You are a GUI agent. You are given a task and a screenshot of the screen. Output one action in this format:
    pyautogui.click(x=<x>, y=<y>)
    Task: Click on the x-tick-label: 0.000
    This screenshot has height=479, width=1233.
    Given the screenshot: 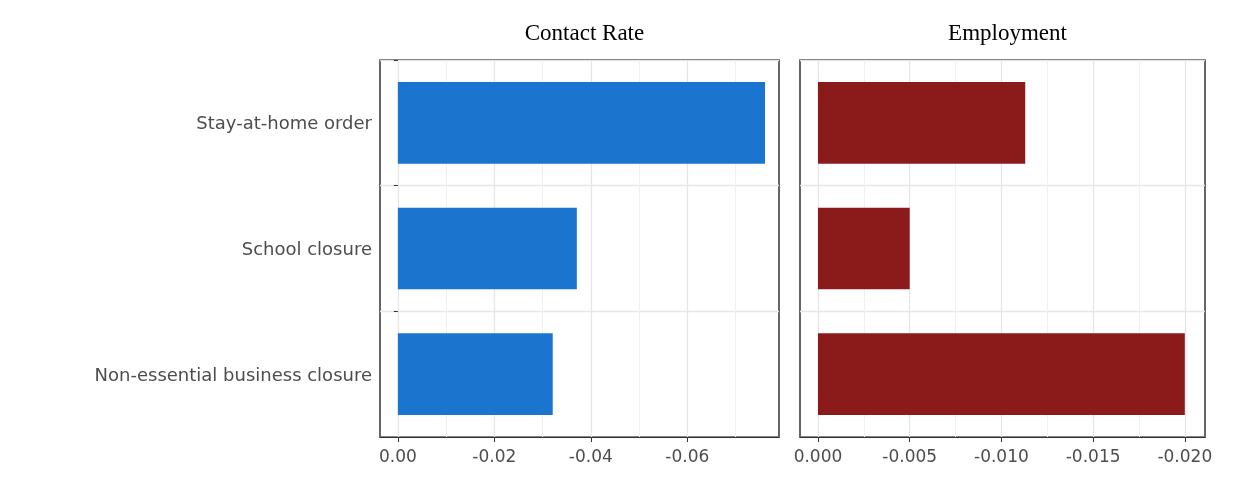 What is the action you would take?
    pyautogui.click(x=818, y=455)
    